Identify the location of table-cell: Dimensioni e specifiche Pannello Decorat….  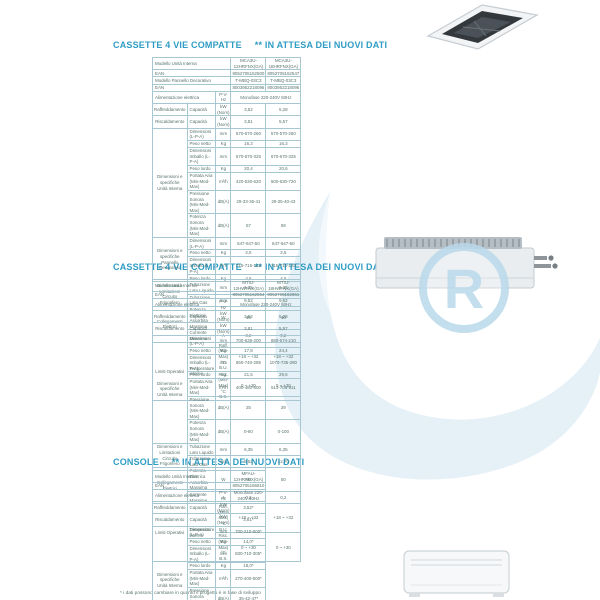
(170, 259).